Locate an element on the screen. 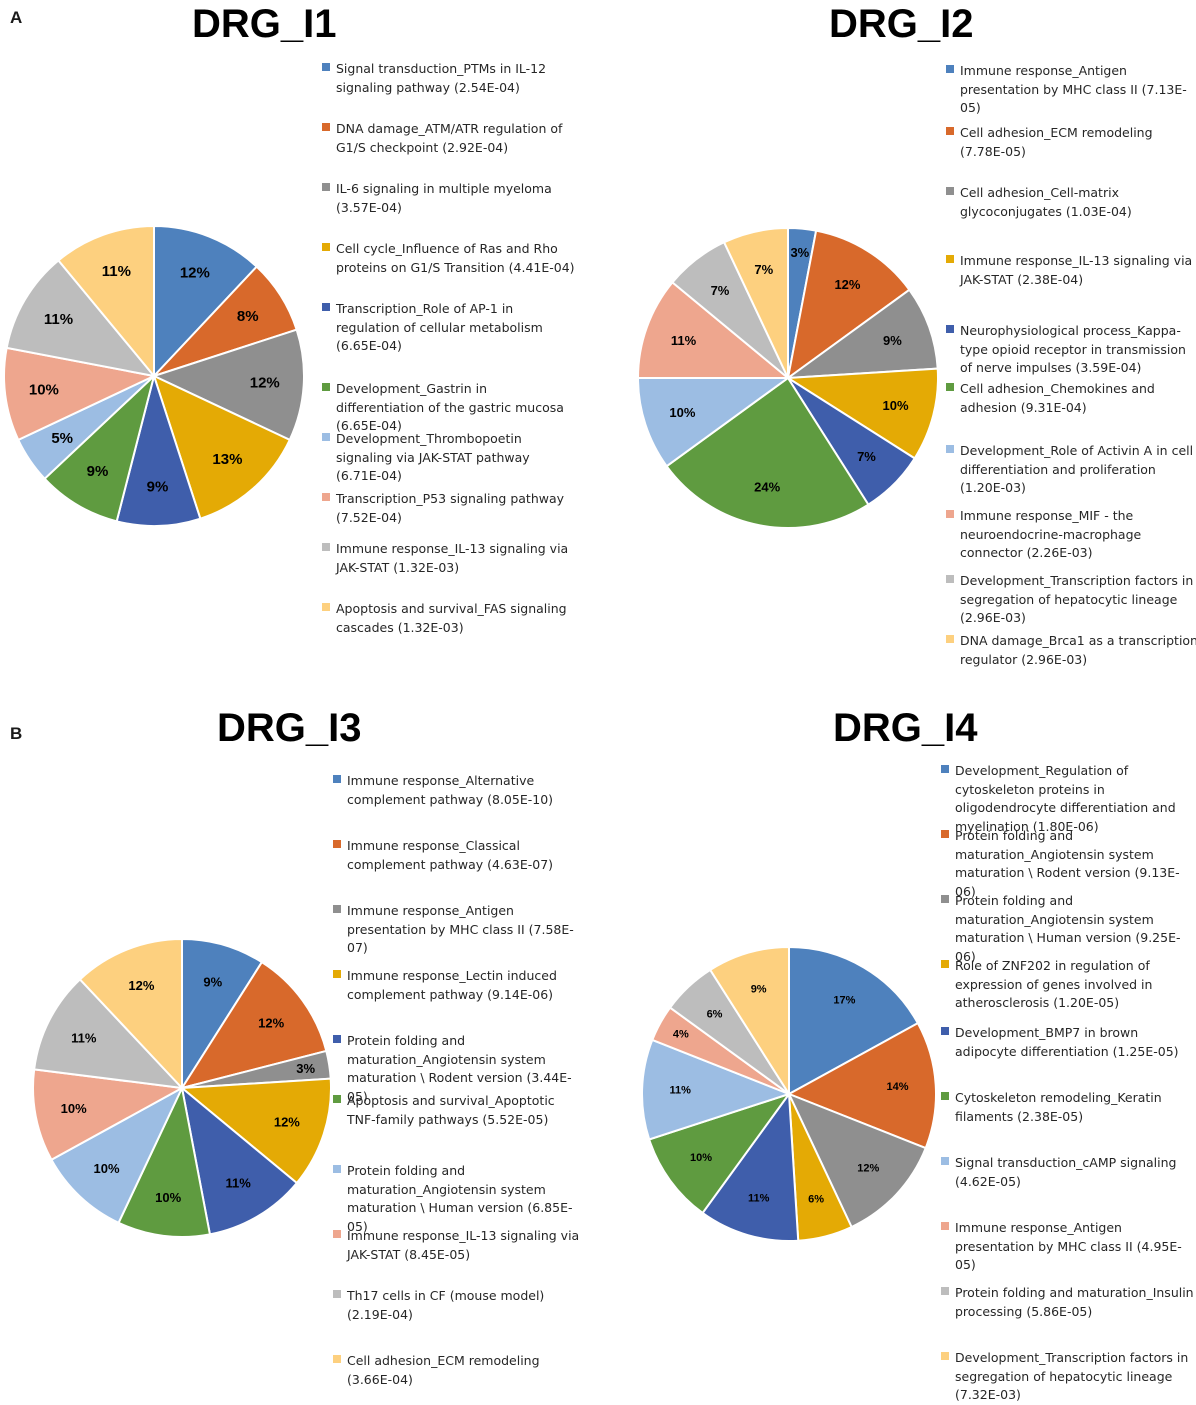  pie-slice-label-0-5: 9% is located at coordinates (98, 471).